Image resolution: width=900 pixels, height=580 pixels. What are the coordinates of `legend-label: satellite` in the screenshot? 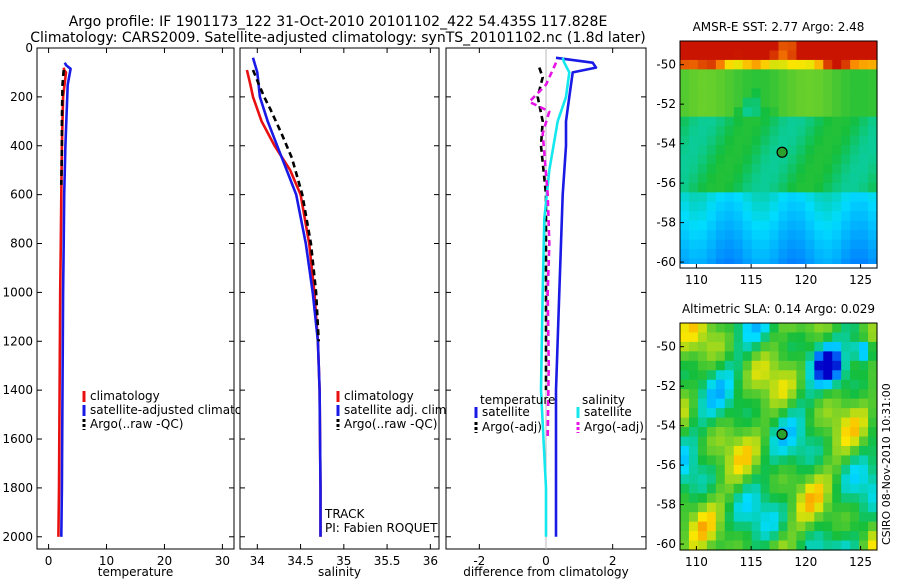 It's located at (506, 412).